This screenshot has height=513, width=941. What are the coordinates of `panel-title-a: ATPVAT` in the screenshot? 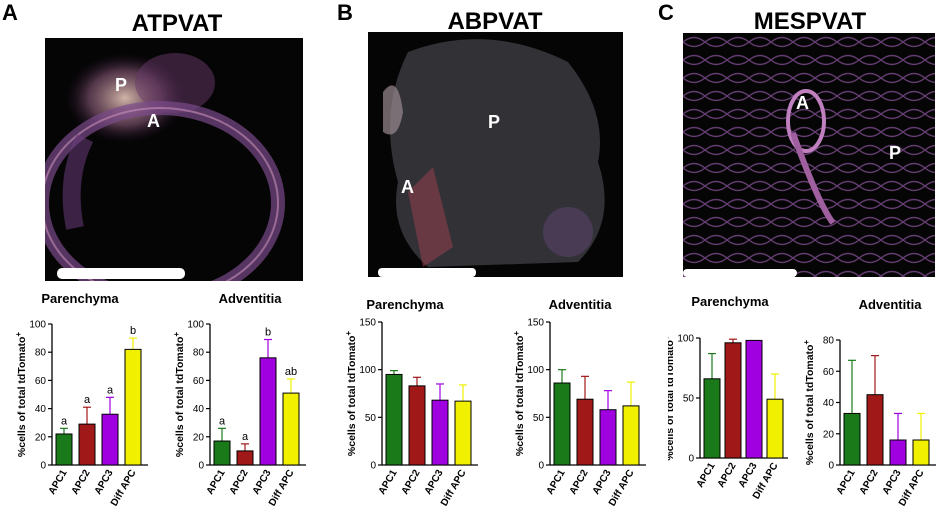 It's located at (177, 23).